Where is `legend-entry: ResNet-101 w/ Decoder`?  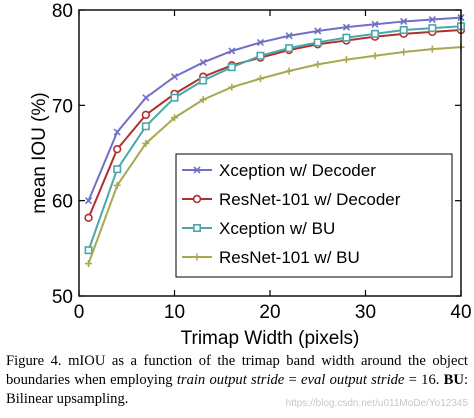
legend-entry: ResNet-101 w/ Decoder is located at coordinates (291, 199).